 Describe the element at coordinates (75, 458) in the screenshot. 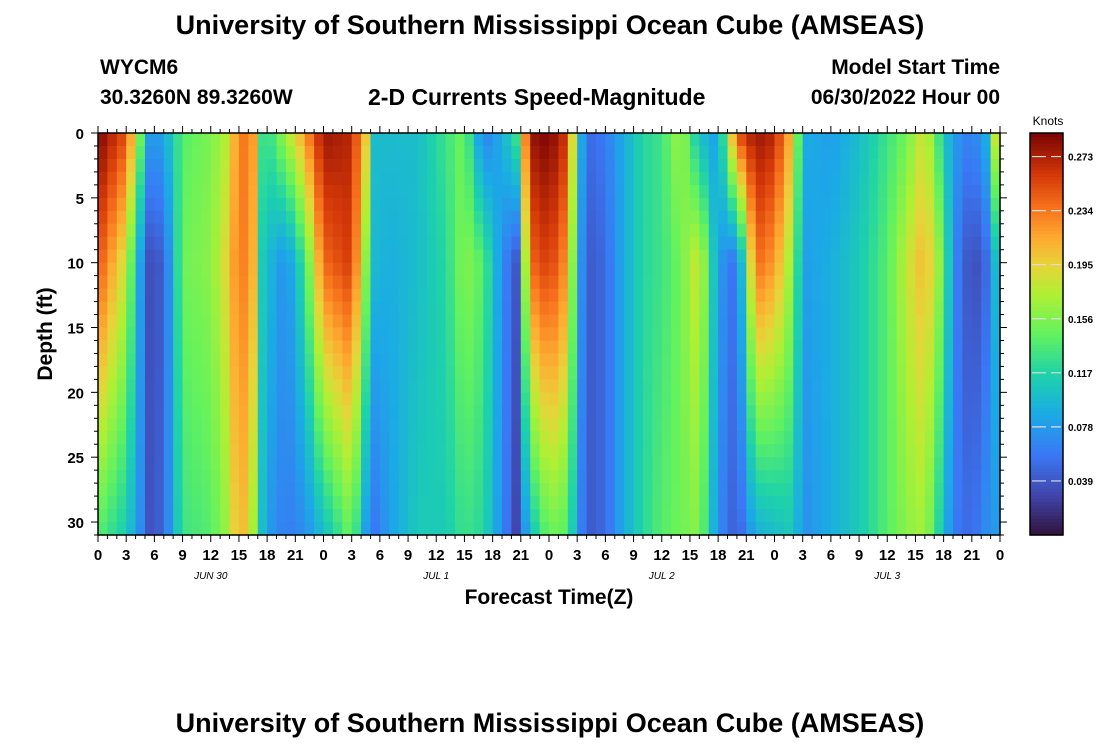

I see `y-tick-label: 25` at that location.